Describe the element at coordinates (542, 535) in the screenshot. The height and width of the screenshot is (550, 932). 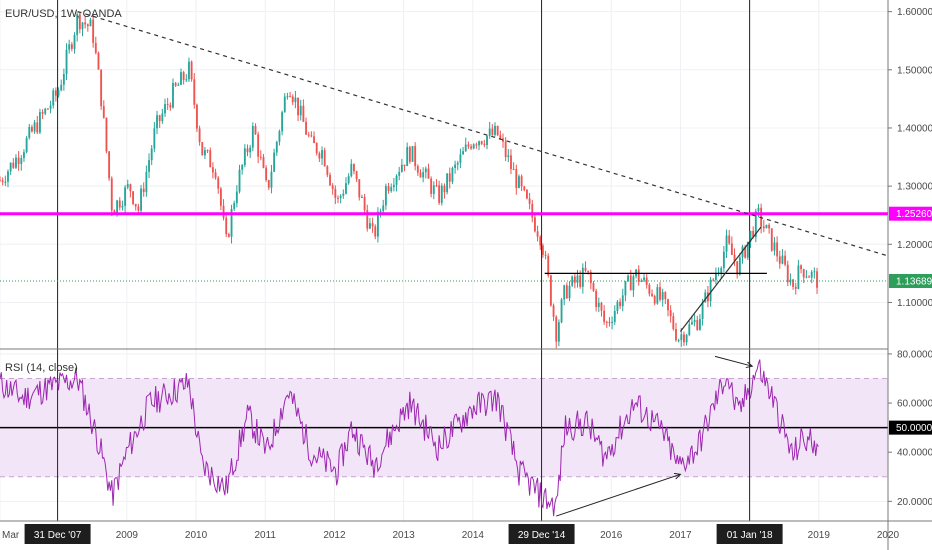
I see `time-marker-label: 29 Dec '14` at that location.